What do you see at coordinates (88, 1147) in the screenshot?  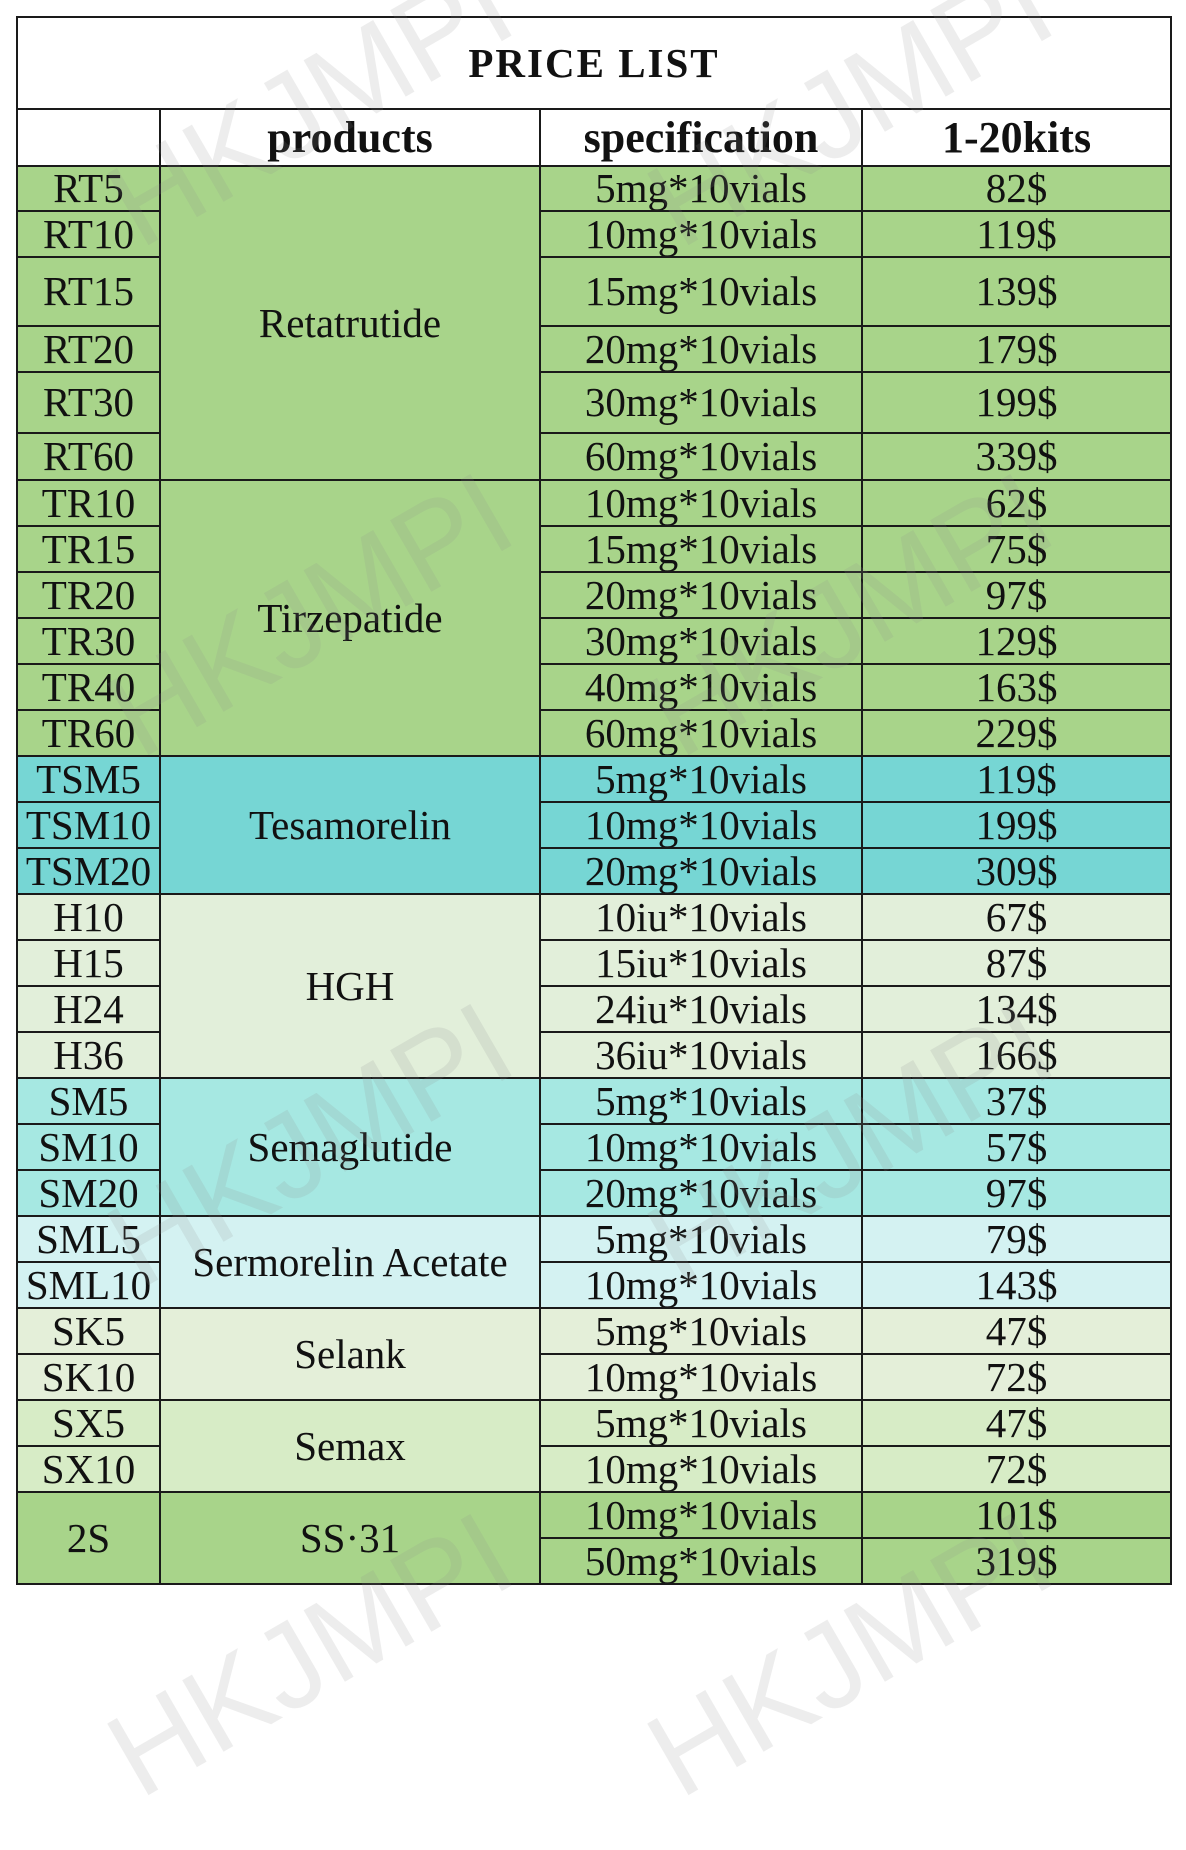 I see `product-code: SM10` at bounding box center [88, 1147].